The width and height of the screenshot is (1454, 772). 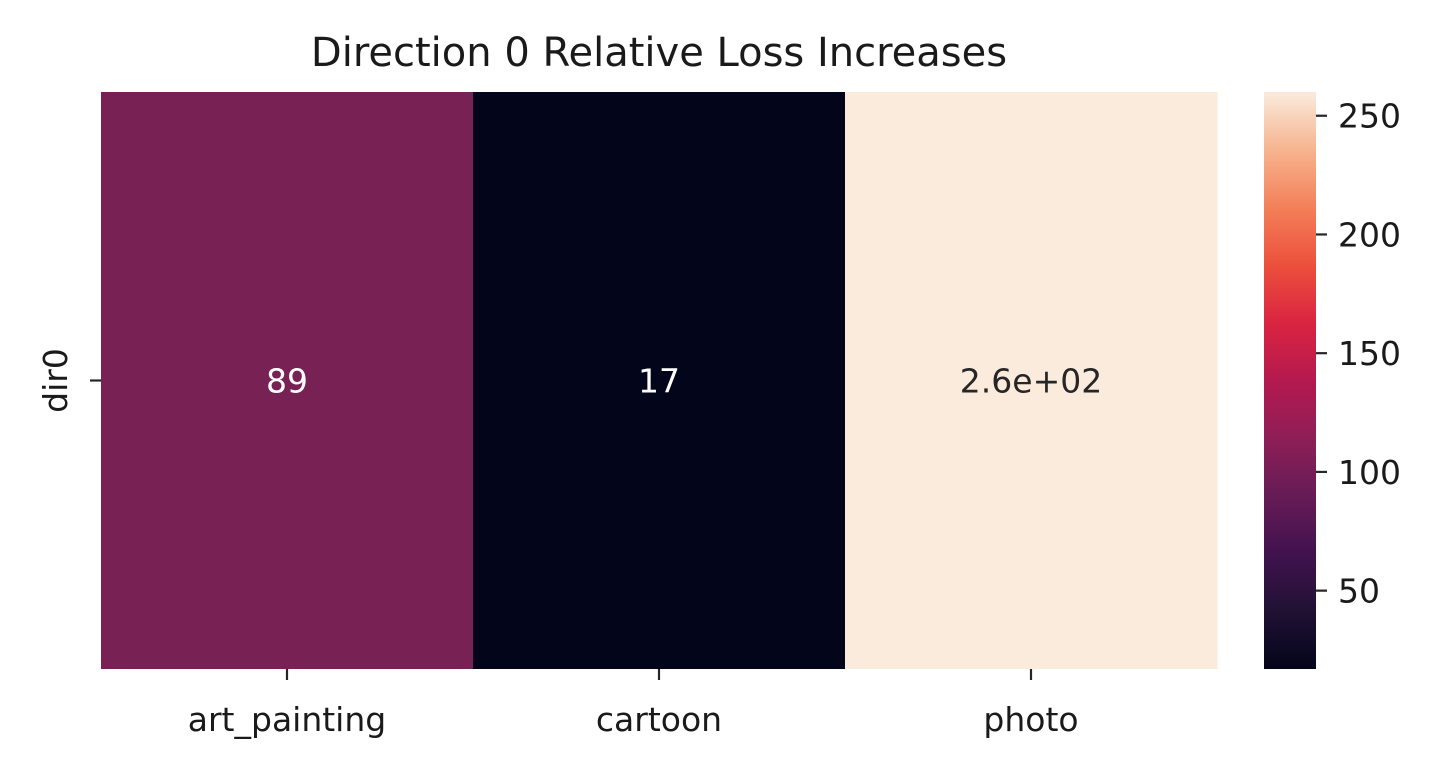 What do you see at coordinates (1290, 380) in the screenshot?
I see `colorbar-gradient` at bounding box center [1290, 380].